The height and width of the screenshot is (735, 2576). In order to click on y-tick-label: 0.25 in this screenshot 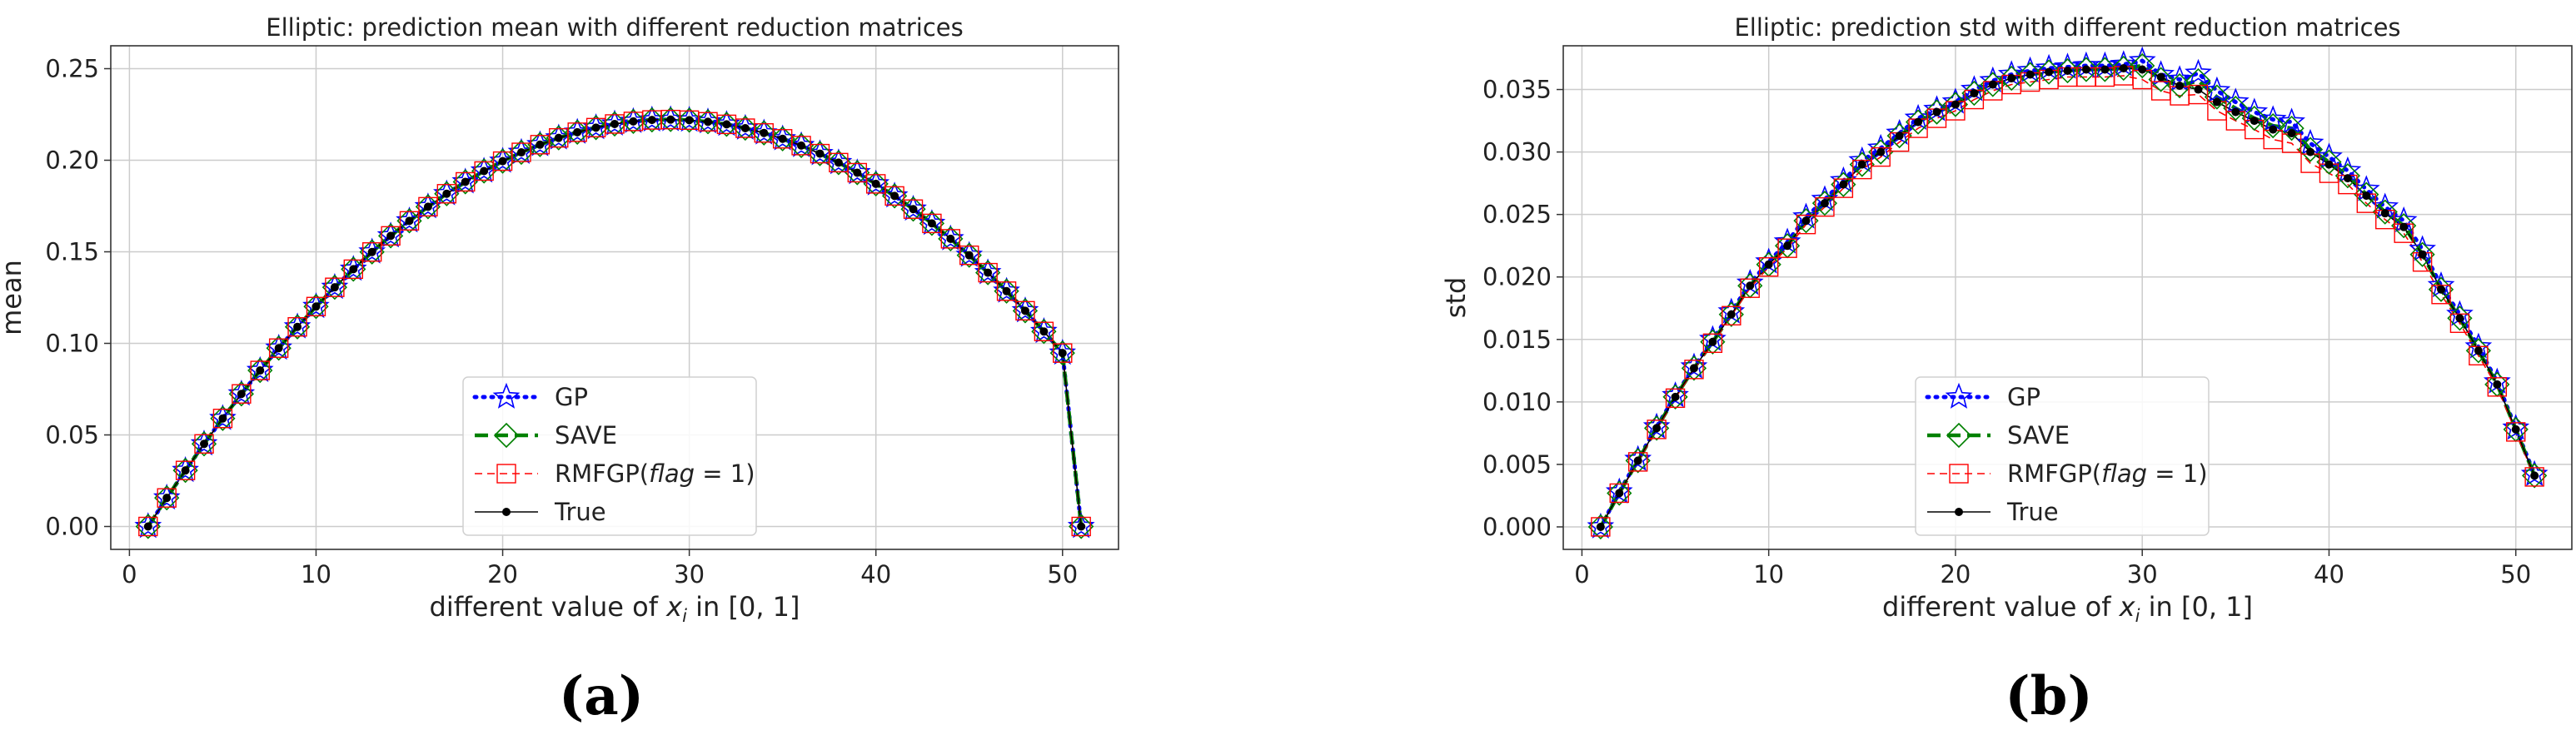, I will do `click(72, 69)`.